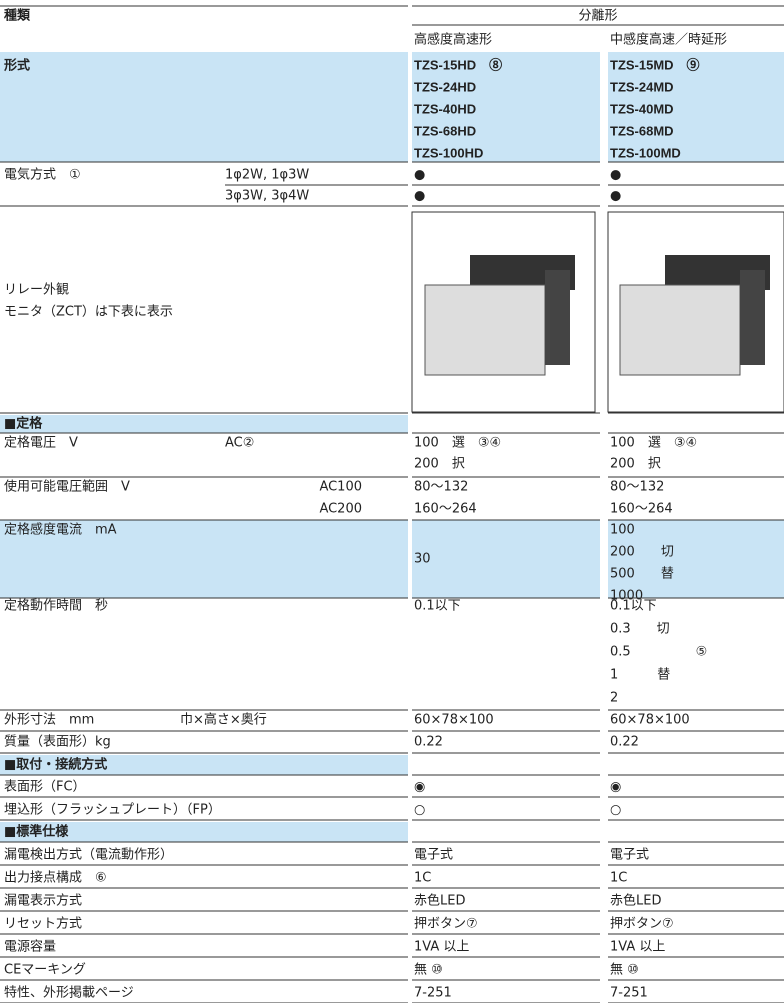  What do you see at coordinates (30, 947) in the screenshot?
I see `row-label: 電源容量` at bounding box center [30, 947].